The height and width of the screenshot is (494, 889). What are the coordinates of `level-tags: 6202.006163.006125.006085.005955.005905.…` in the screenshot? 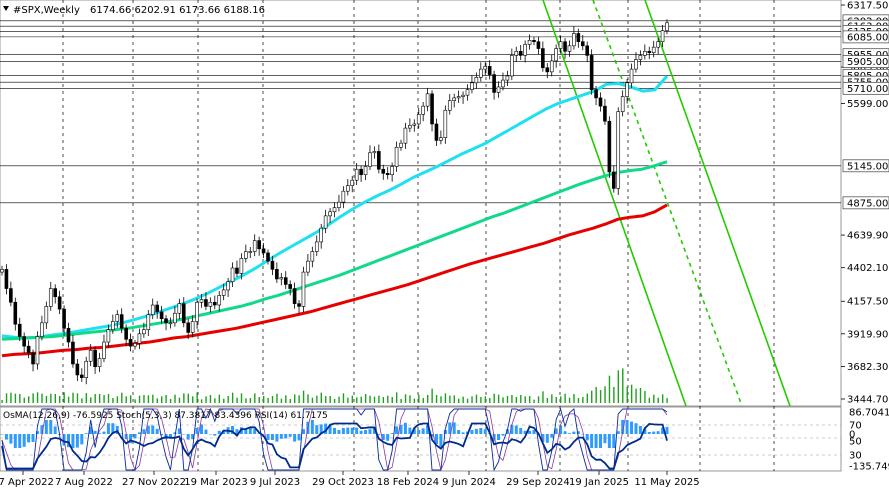 It's located at (865, 112).